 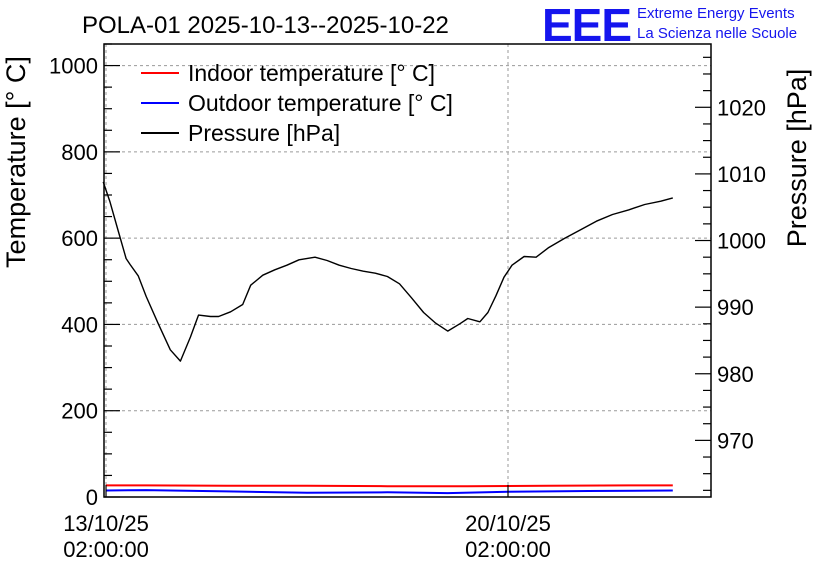 What do you see at coordinates (265, 25) in the screenshot?
I see `chart-title: POLA-01 2025-10-13--2025-10-22` at bounding box center [265, 25].